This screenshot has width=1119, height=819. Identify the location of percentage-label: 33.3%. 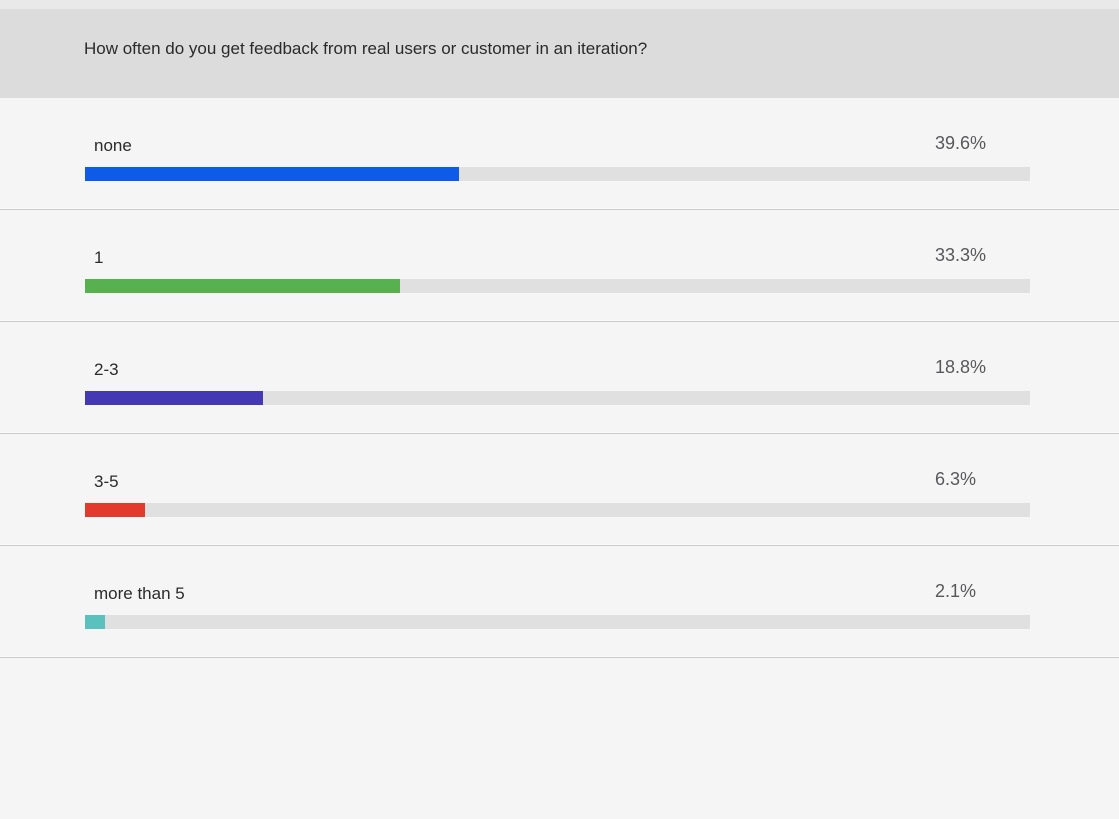
(961, 255).